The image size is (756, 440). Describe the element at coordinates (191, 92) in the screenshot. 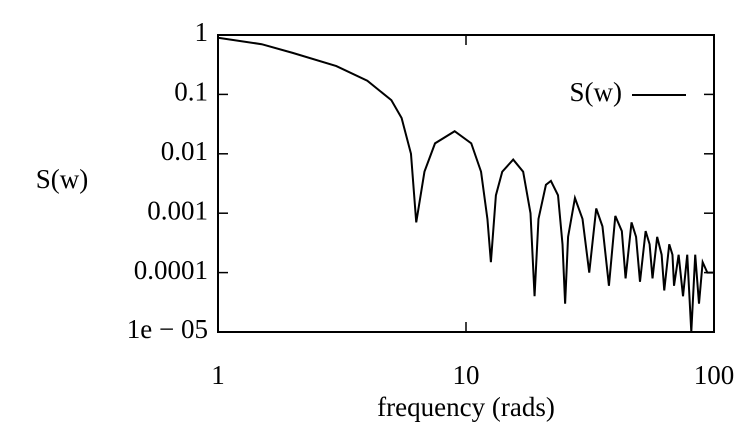

I see `y-tick-label: 0.1` at that location.